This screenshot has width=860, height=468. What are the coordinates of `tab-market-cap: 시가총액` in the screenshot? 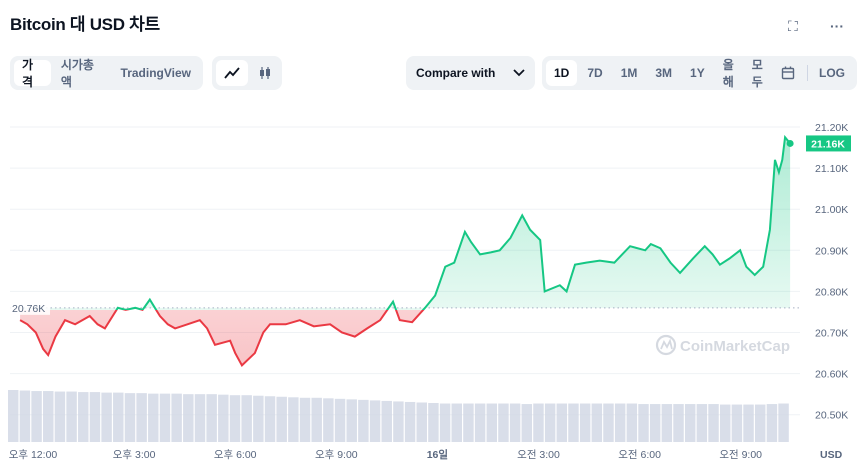 It's located at (77, 73).